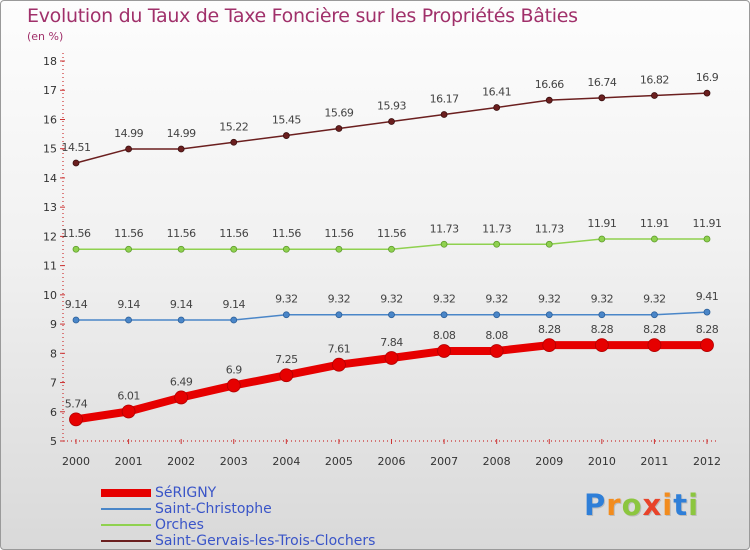 The image size is (750, 550). What do you see at coordinates (186, 493) in the screenshot?
I see `legend-label: SéRIGNY` at bounding box center [186, 493].